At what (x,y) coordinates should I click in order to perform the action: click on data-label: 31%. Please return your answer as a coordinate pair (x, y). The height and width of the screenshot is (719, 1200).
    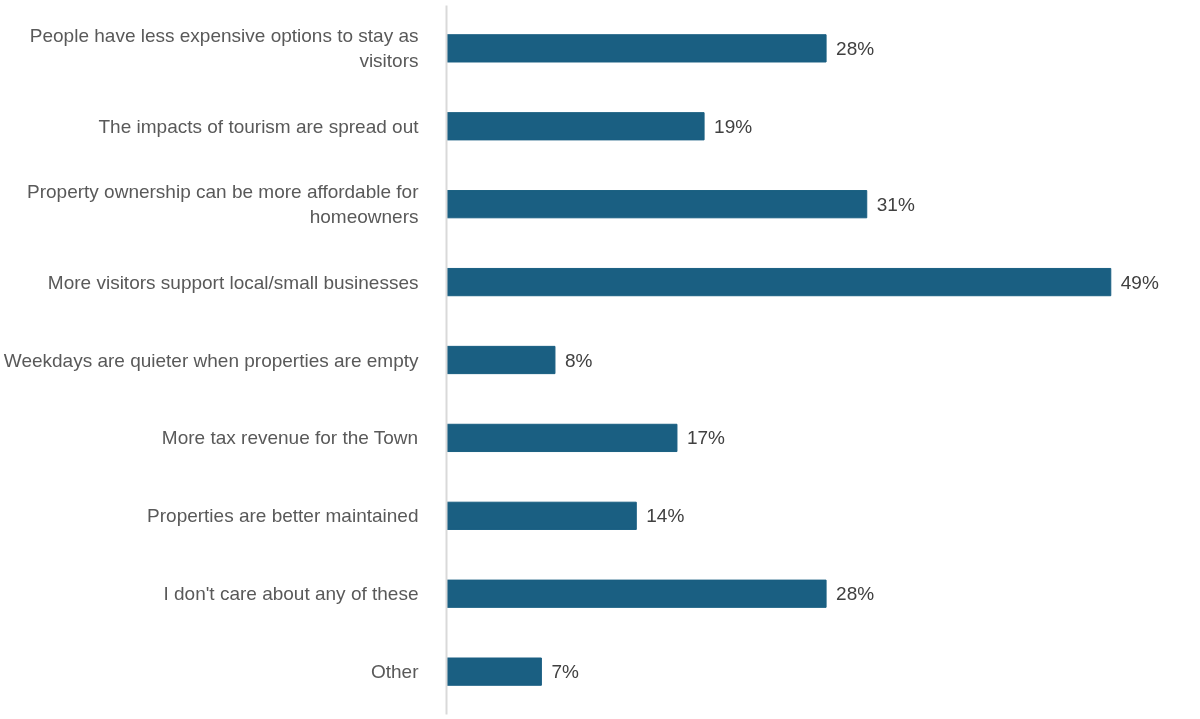
    Looking at the image, I should click on (895, 204).